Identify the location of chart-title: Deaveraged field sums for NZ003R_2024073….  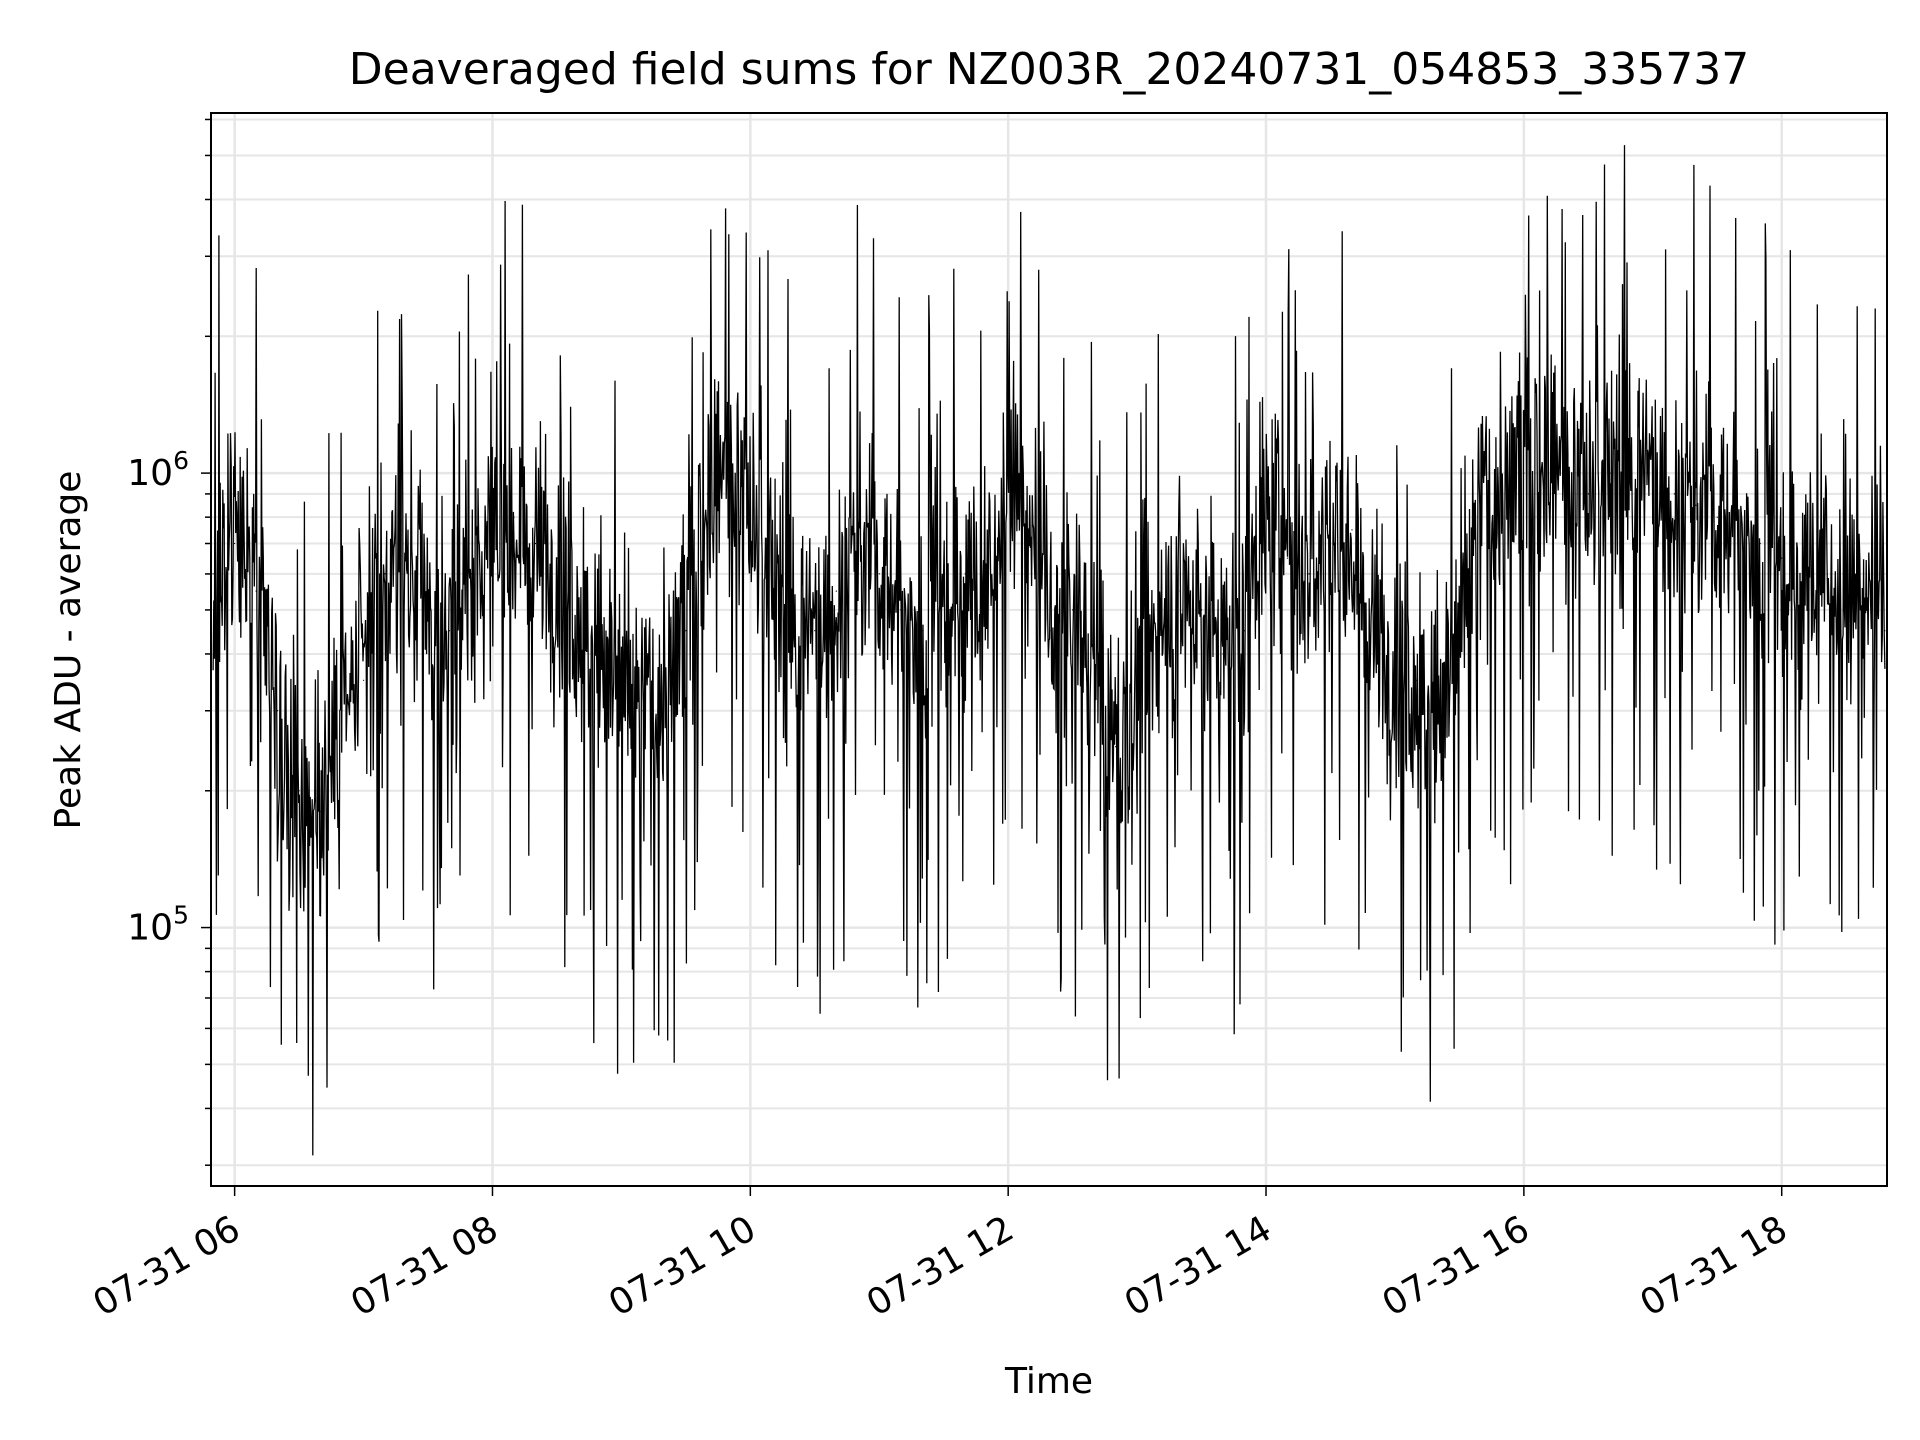
(1049, 69).